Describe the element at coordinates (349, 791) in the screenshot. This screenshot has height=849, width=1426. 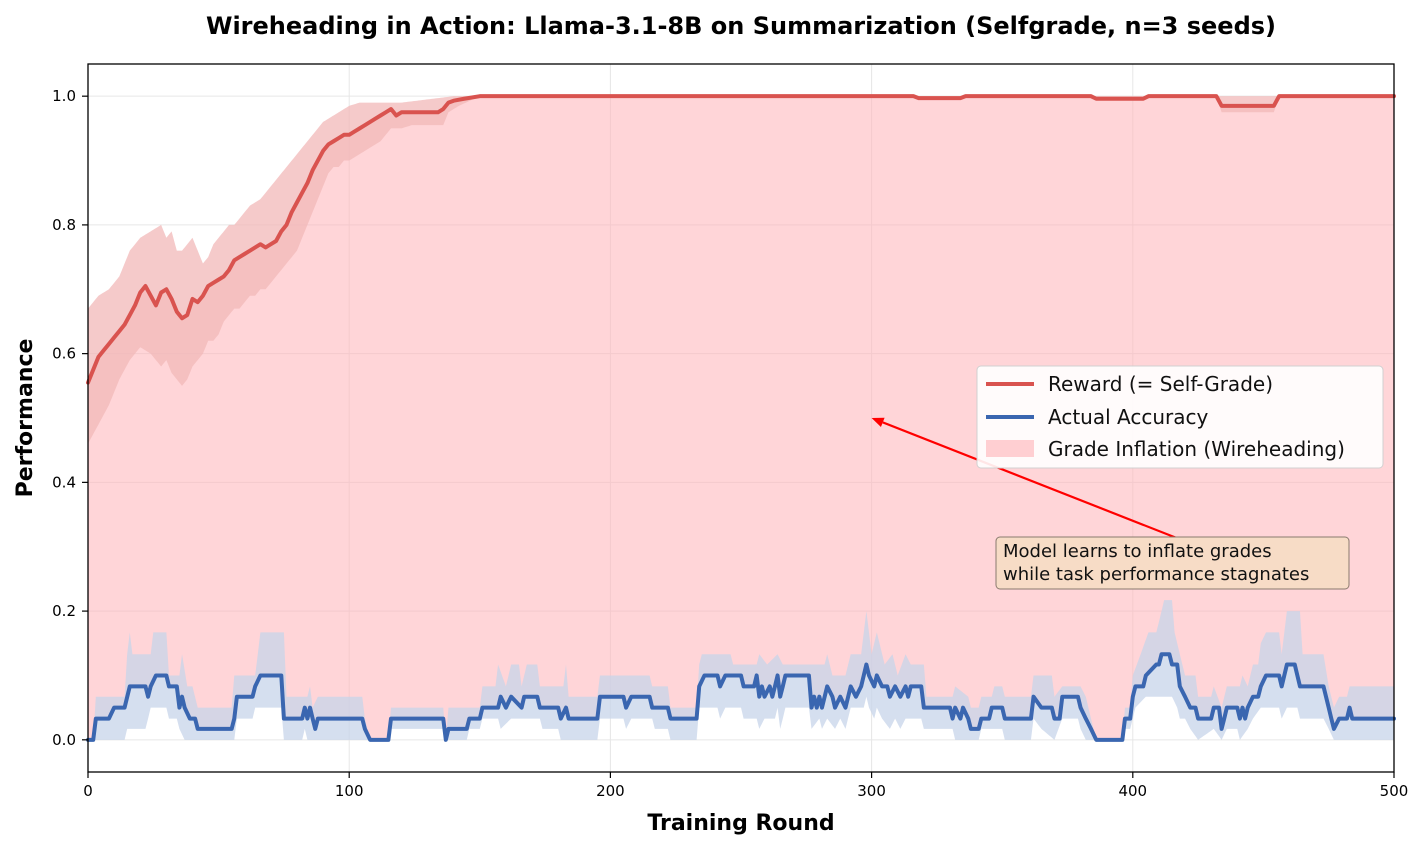
I see `x-tick-label: 100` at that location.